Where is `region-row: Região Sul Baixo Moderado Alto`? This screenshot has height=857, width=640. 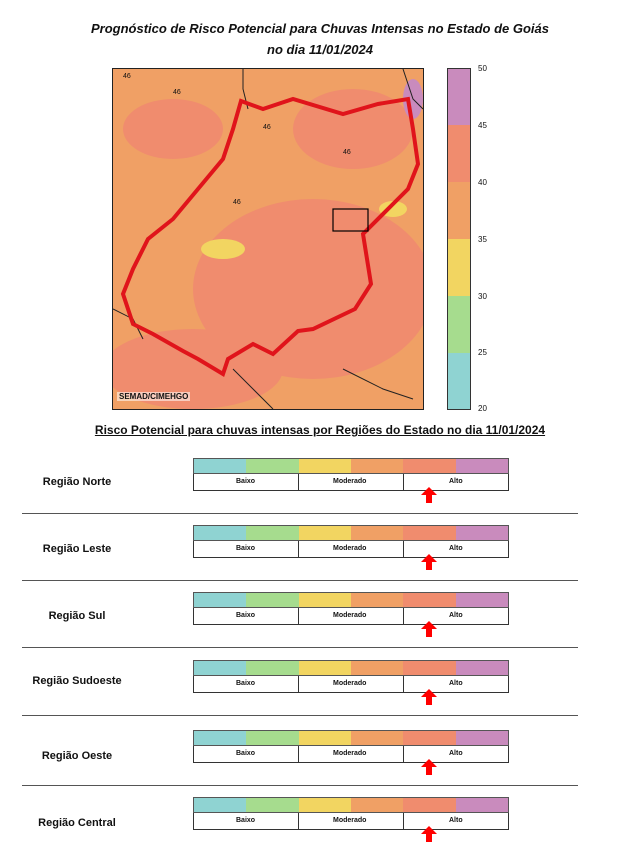
region-row: Região Sul Baixo Moderado Alto is located at coordinates (320, 622).